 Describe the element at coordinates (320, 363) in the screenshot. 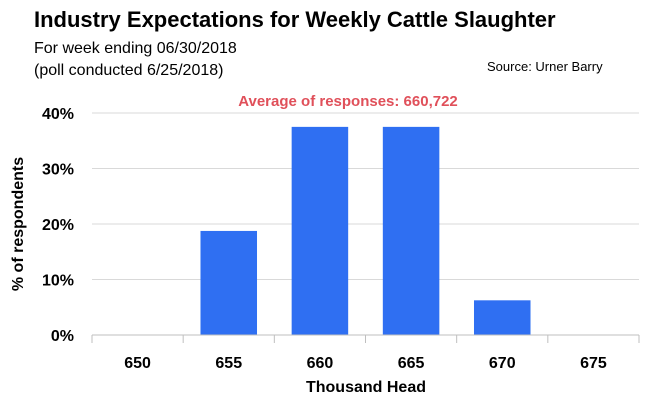

I see `x-tick-label: 660` at that location.